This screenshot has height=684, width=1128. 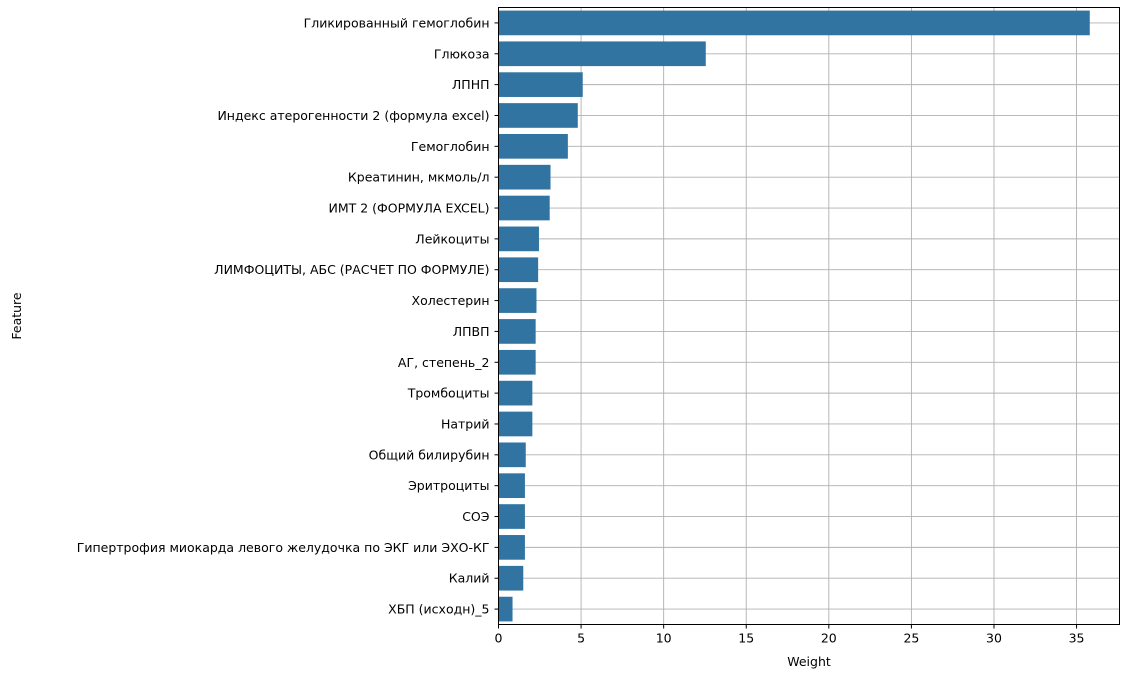 What do you see at coordinates (408, 208) in the screenshot?
I see `y-tick-label: ИМТ 2 (ФОРМУЛА EXCEL)` at bounding box center [408, 208].